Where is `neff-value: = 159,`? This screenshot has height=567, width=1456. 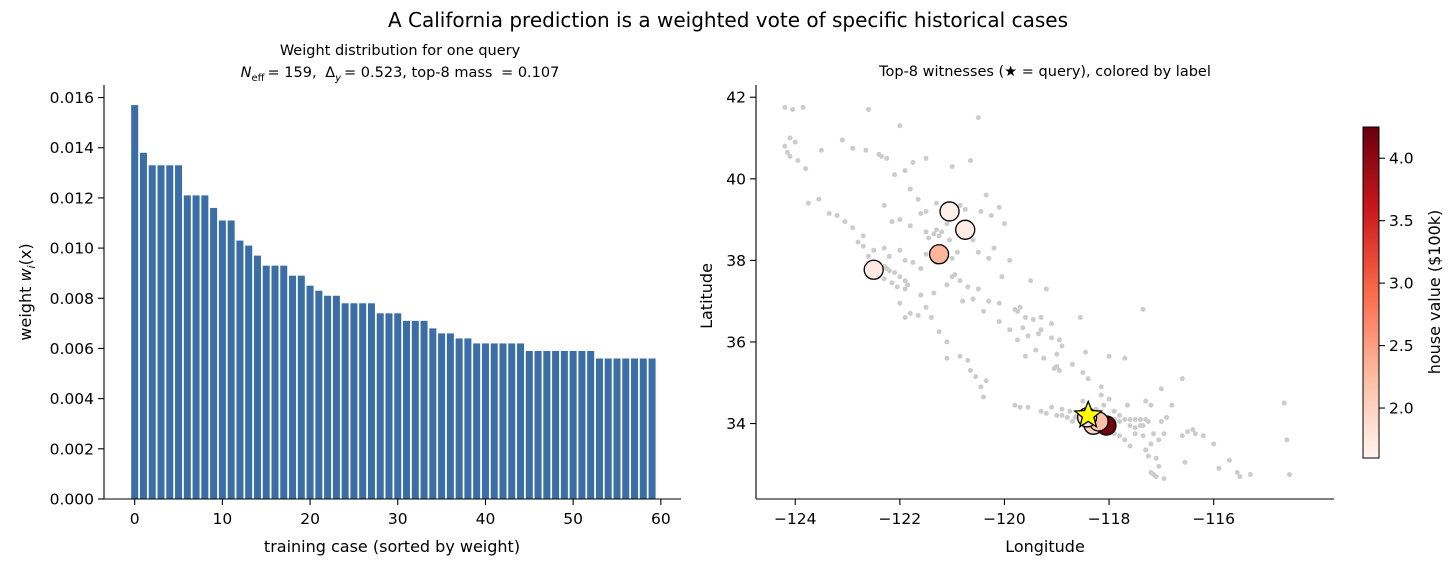
neff-value: = 159, is located at coordinates (292, 73).